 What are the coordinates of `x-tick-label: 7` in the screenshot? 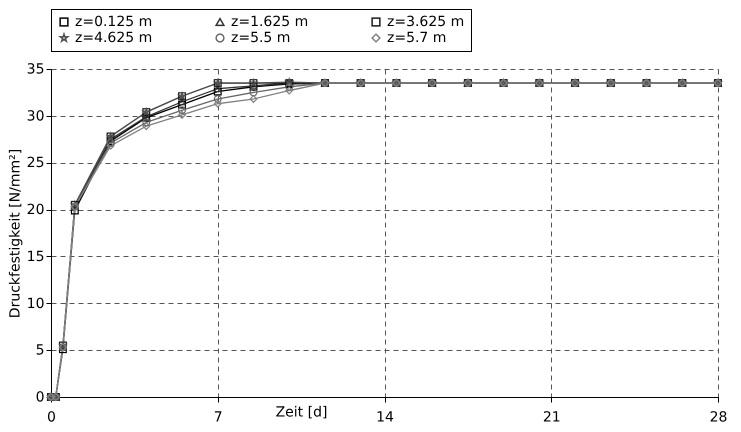 It's located at (218, 418).